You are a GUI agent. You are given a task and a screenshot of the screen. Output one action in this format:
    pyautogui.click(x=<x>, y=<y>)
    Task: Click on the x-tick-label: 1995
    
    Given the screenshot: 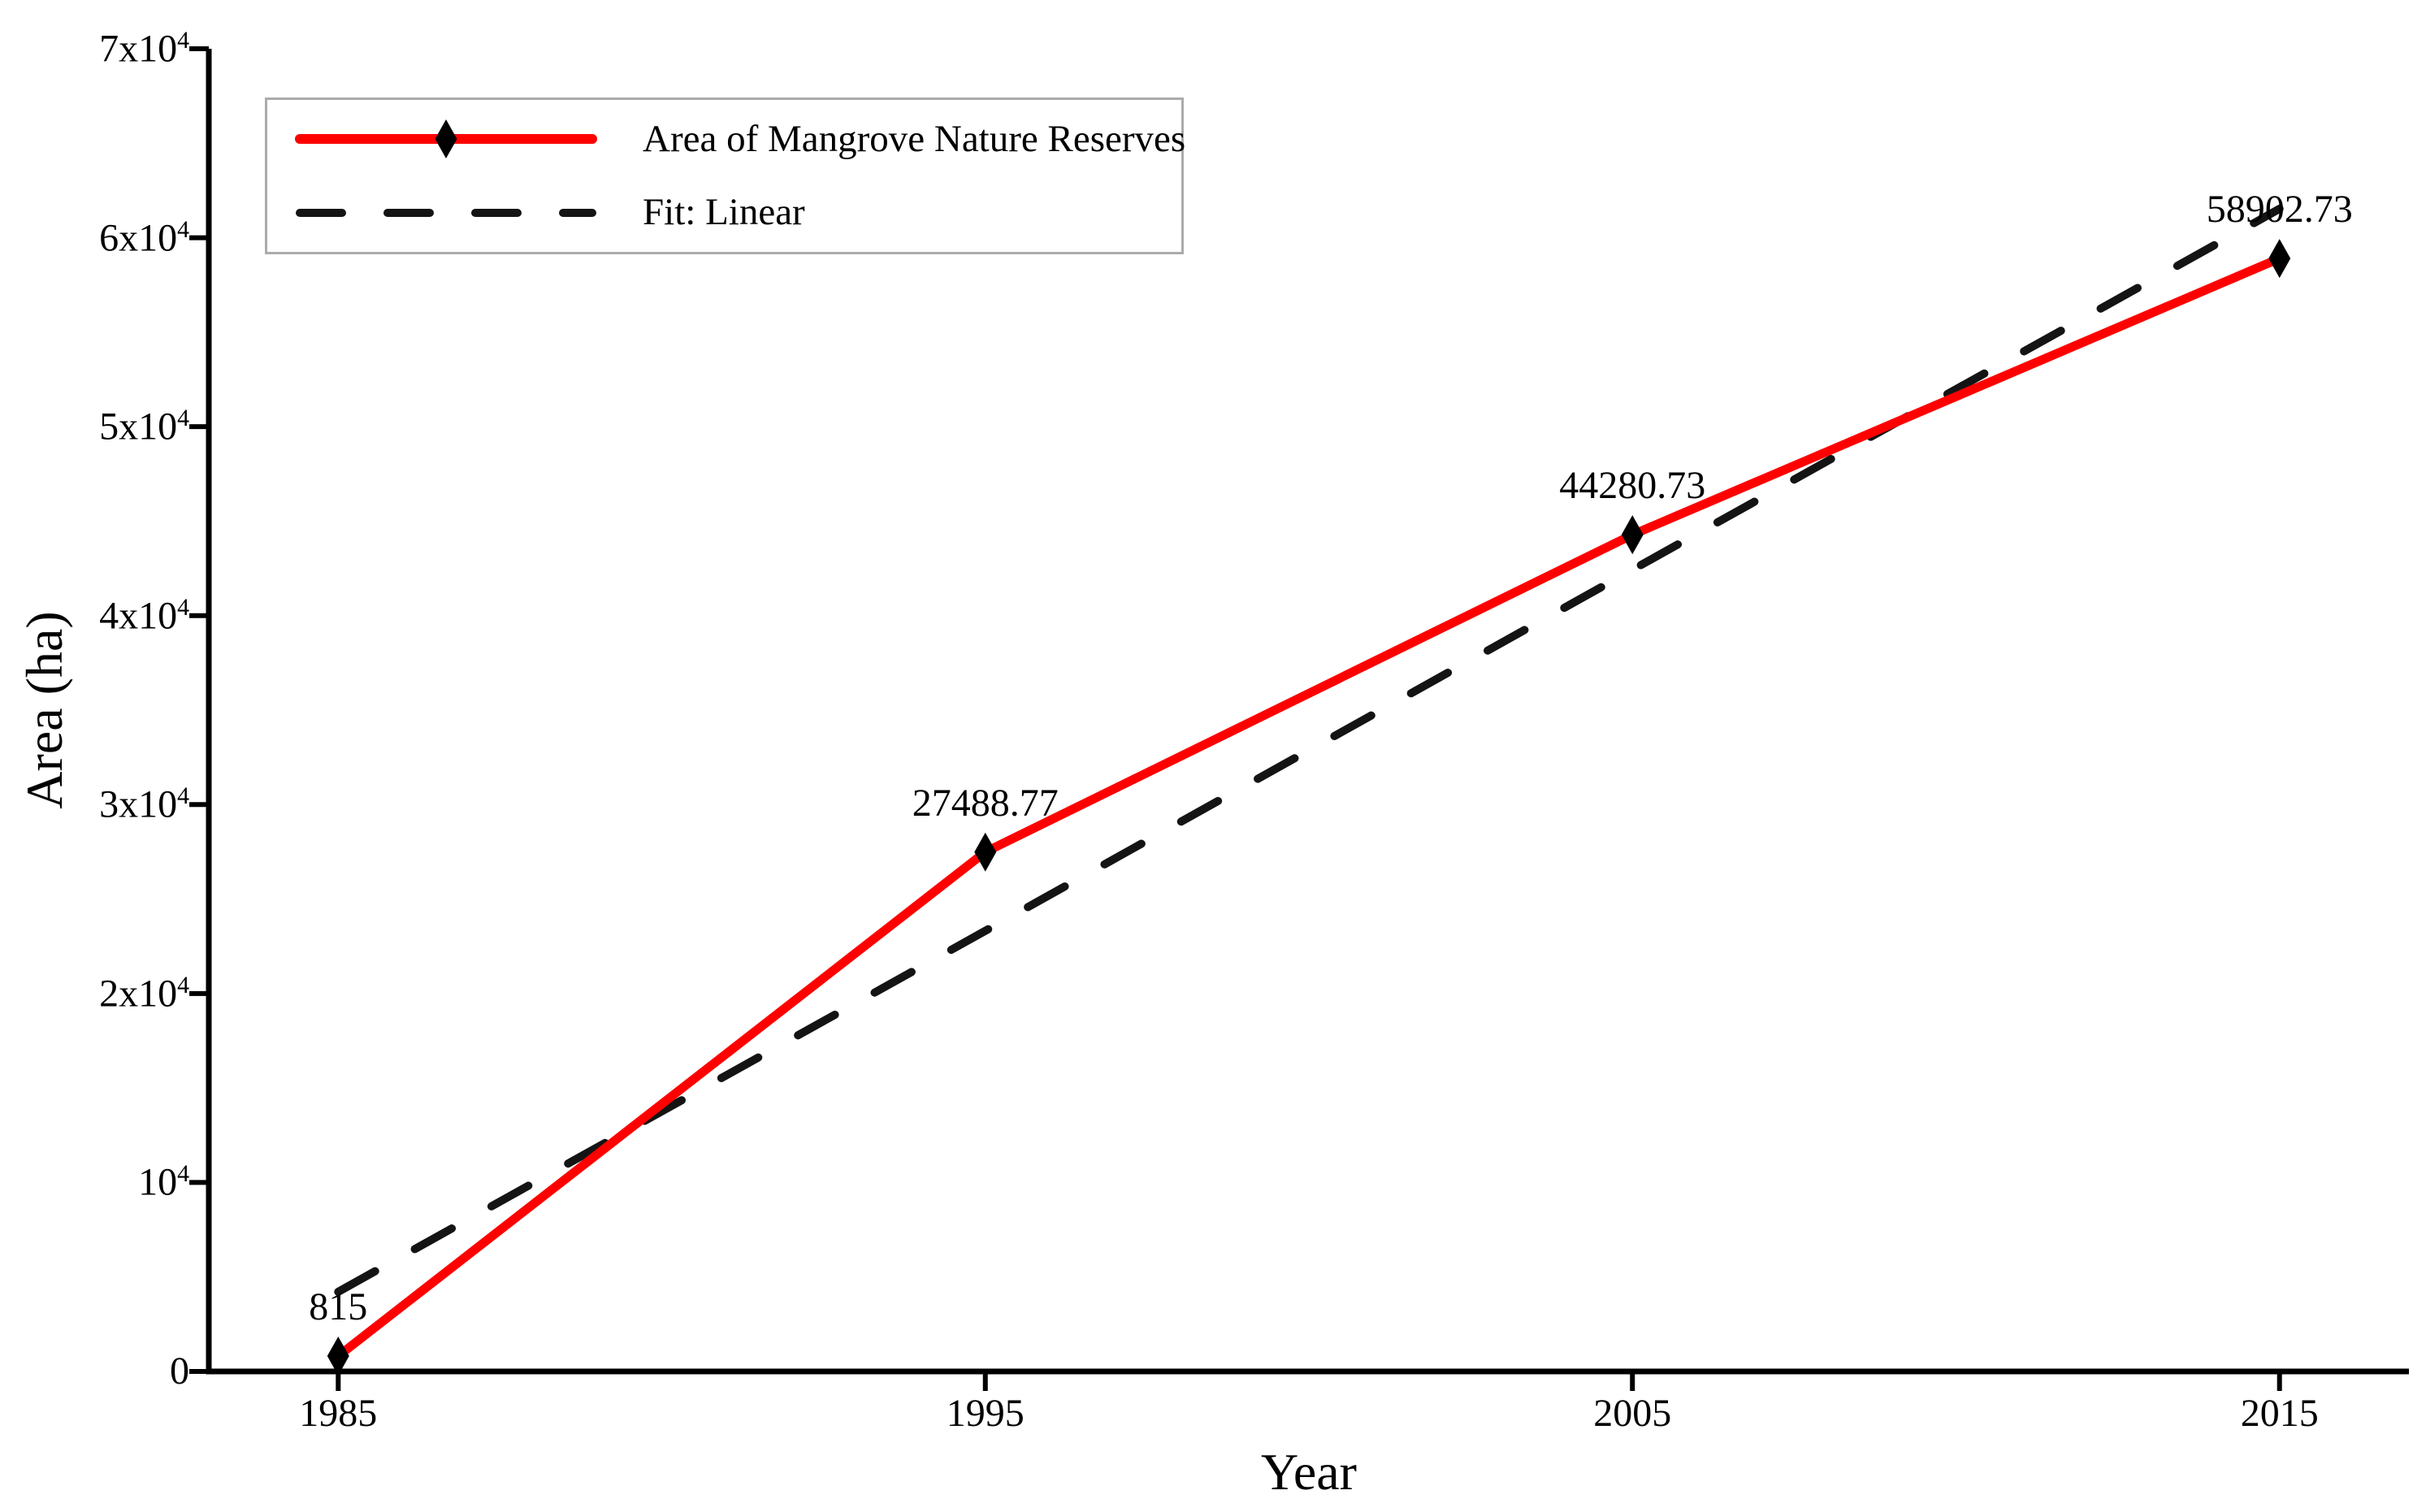 What is the action you would take?
    pyautogui.click(x=985, y=1413)
    